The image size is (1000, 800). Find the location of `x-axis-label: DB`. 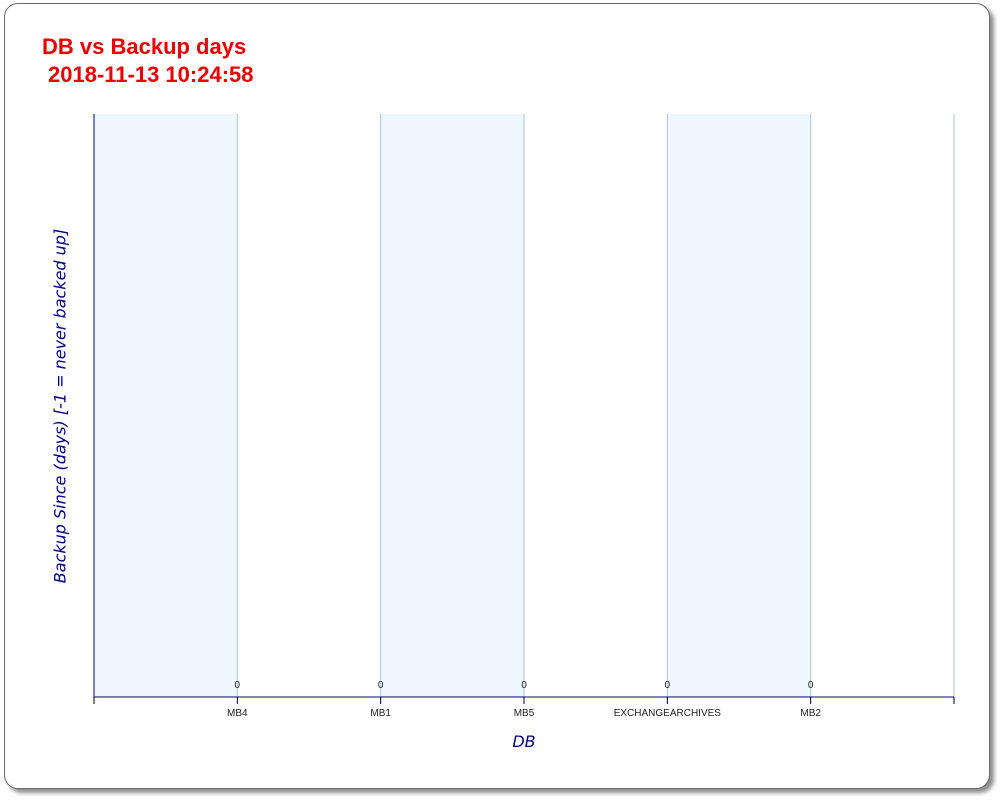

x-axis-label: DB is located at coordinates (524, 741).